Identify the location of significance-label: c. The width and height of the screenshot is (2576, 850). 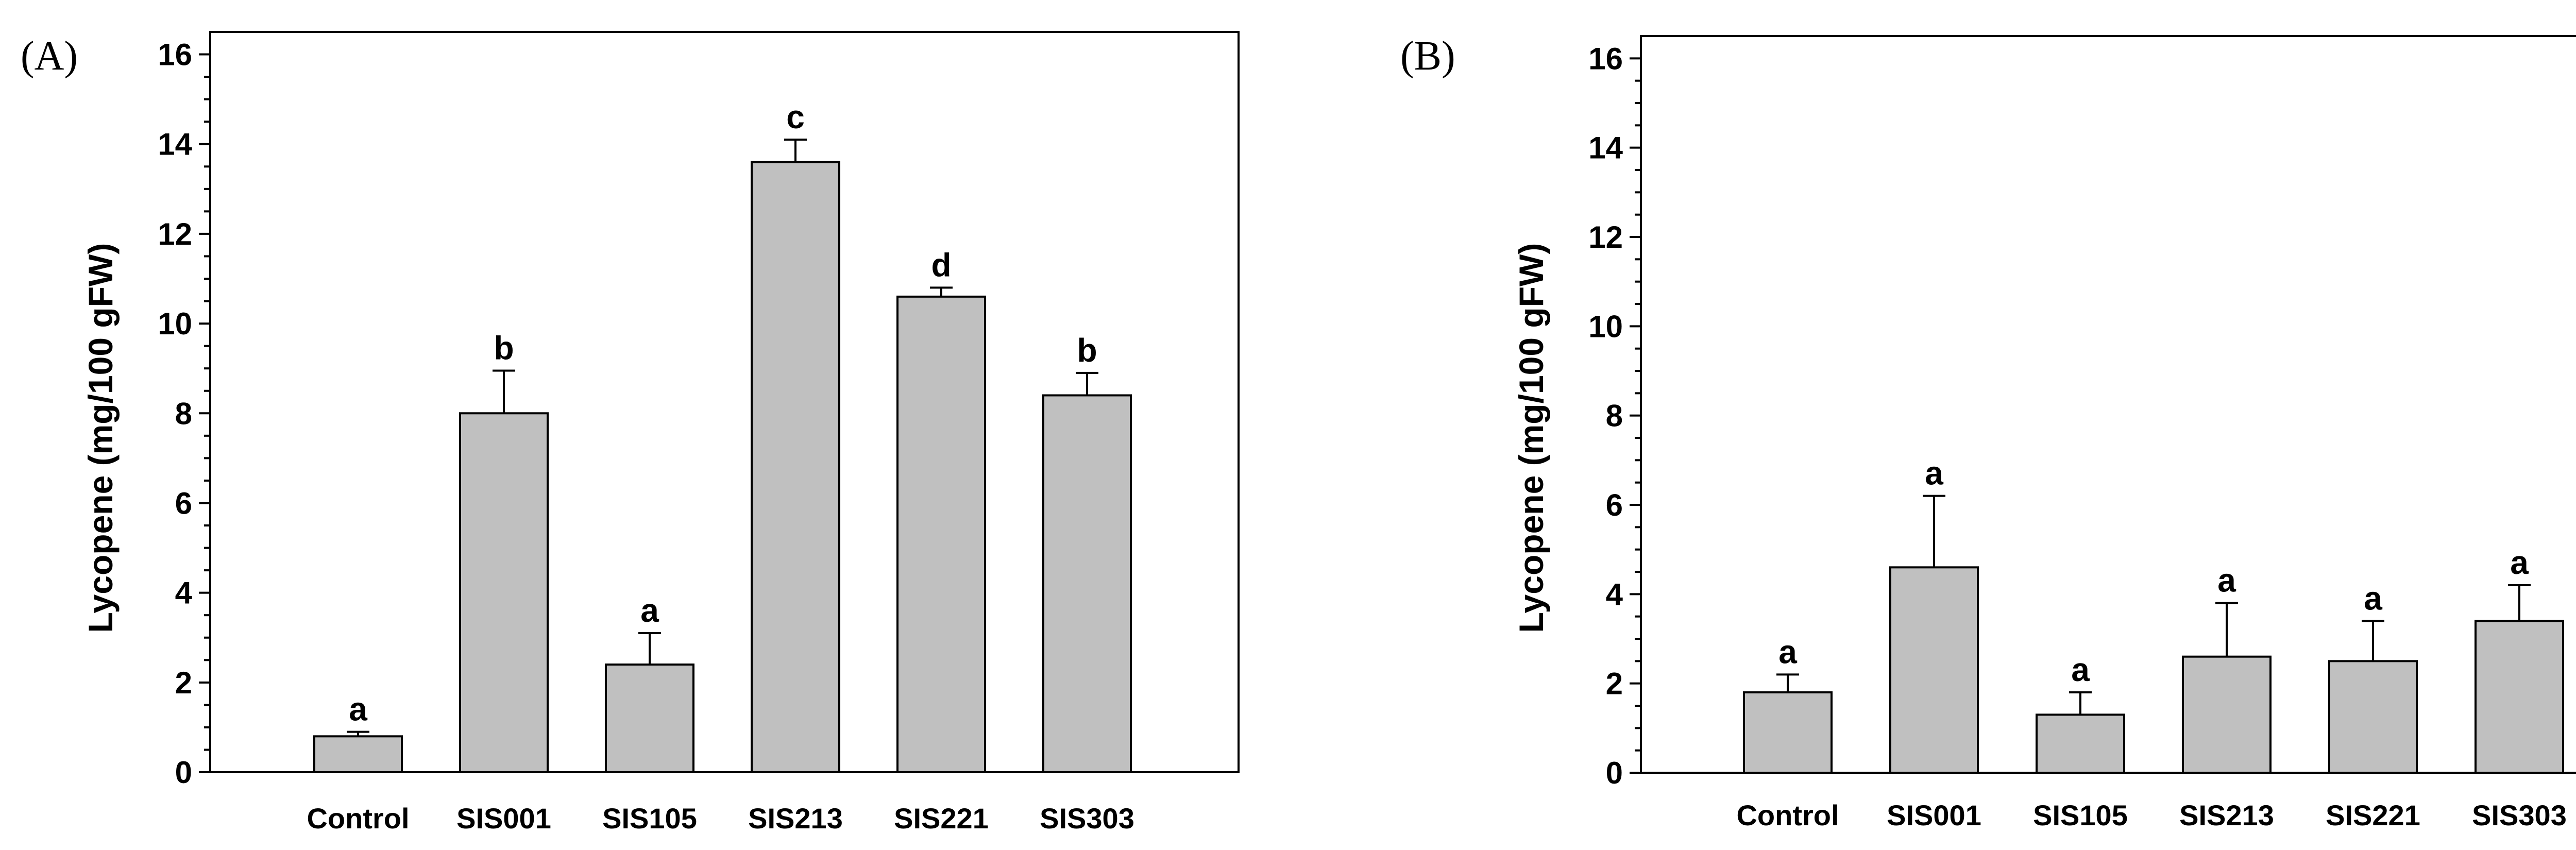
(795, 116).